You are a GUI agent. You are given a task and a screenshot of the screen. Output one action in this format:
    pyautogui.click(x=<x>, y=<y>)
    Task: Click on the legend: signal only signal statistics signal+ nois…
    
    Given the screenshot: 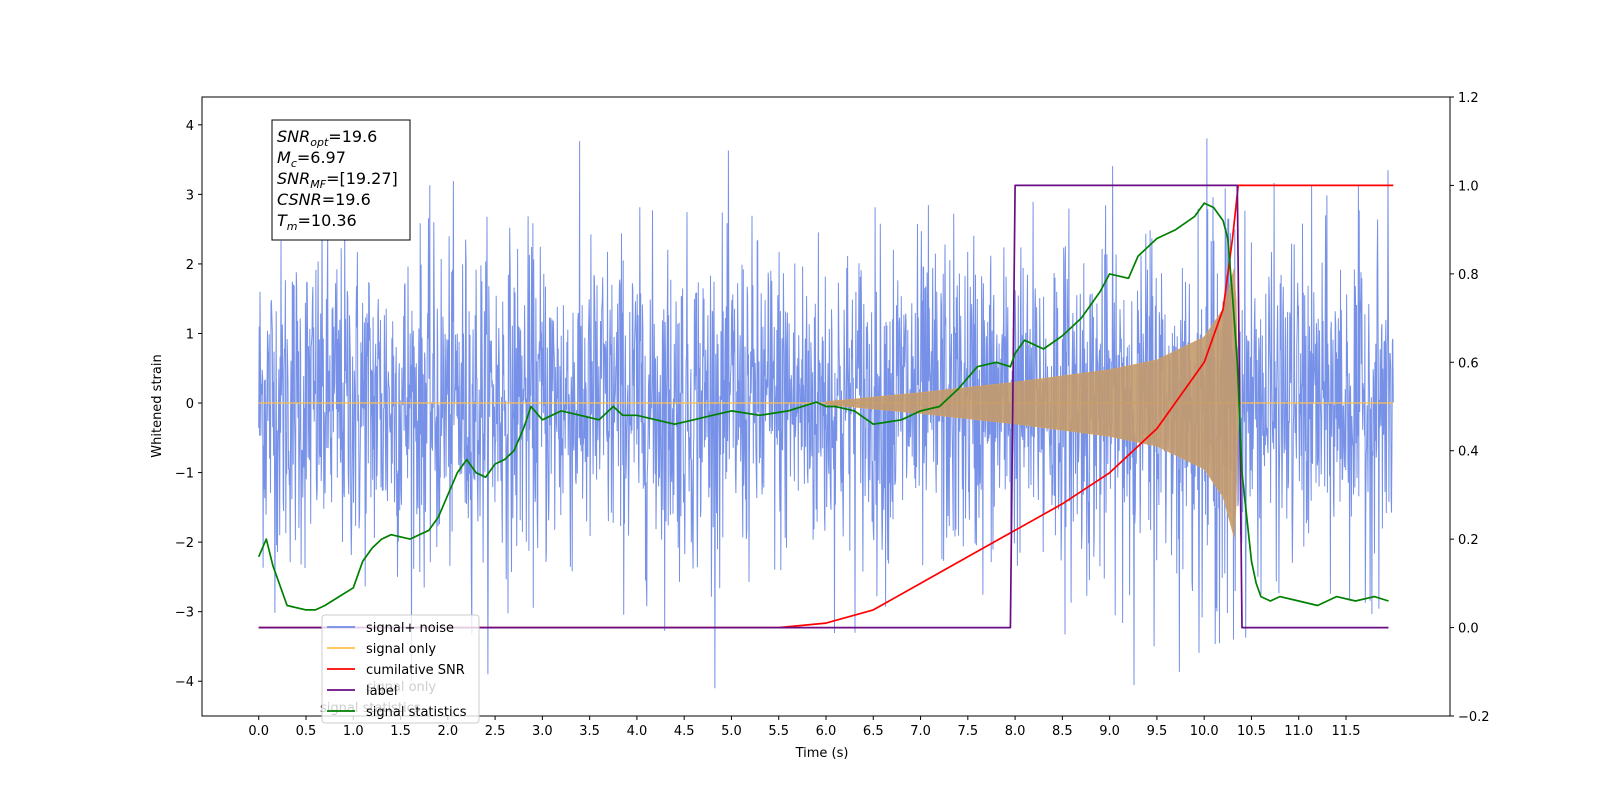 What is the action you would take?
    pyautogui.click(x=400, y=669)
    